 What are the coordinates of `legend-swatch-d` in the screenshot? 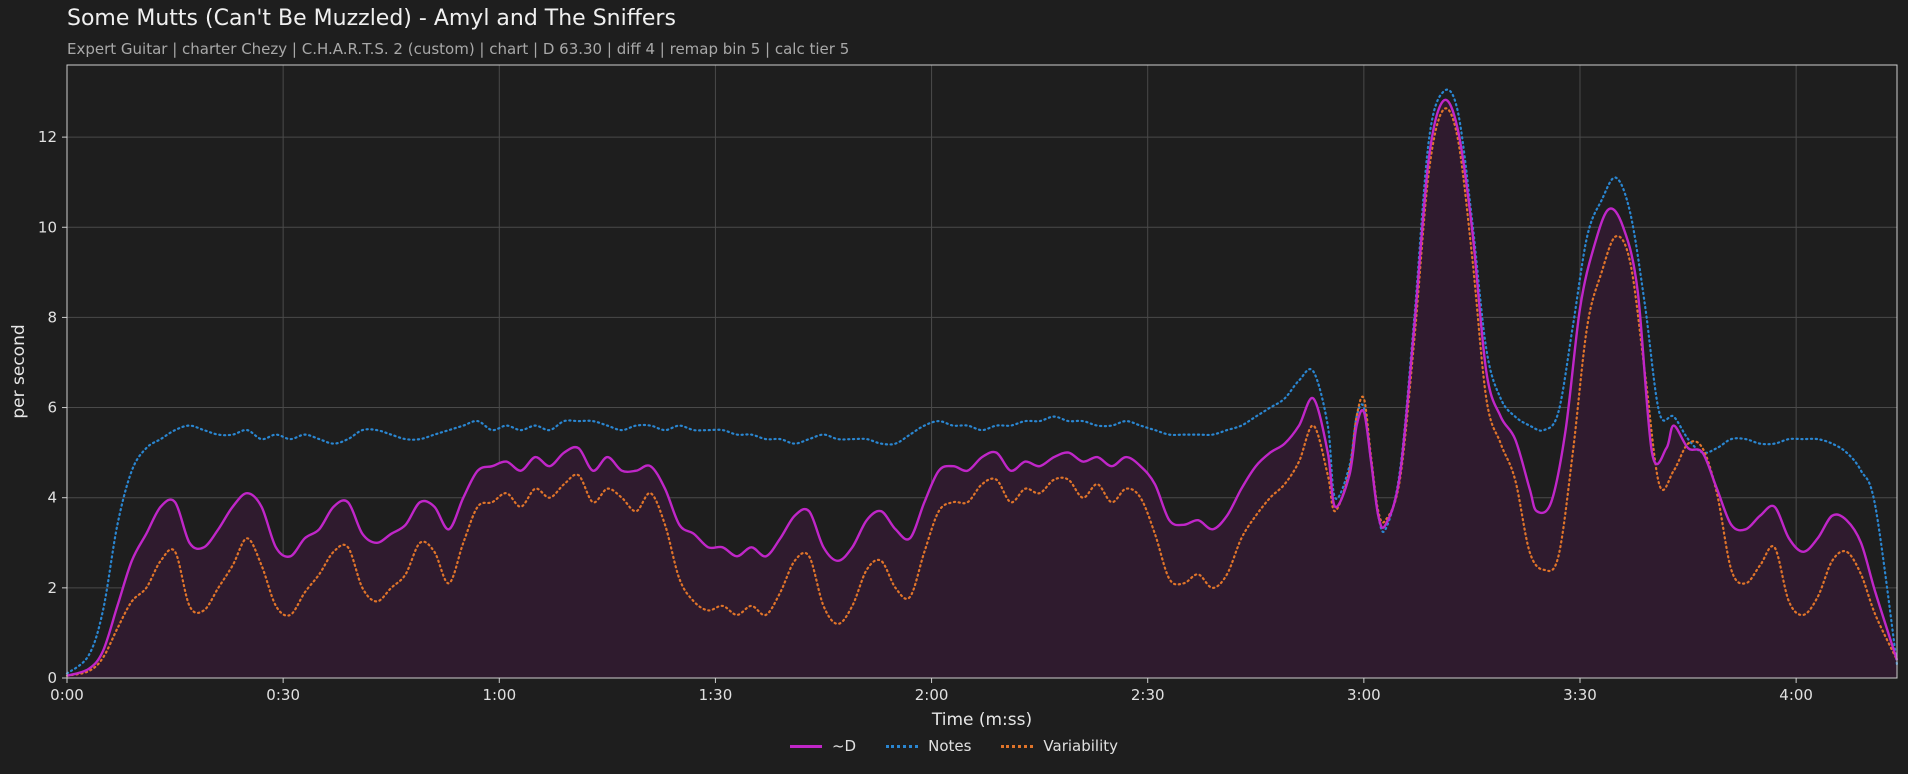 It's located at (805, 746).